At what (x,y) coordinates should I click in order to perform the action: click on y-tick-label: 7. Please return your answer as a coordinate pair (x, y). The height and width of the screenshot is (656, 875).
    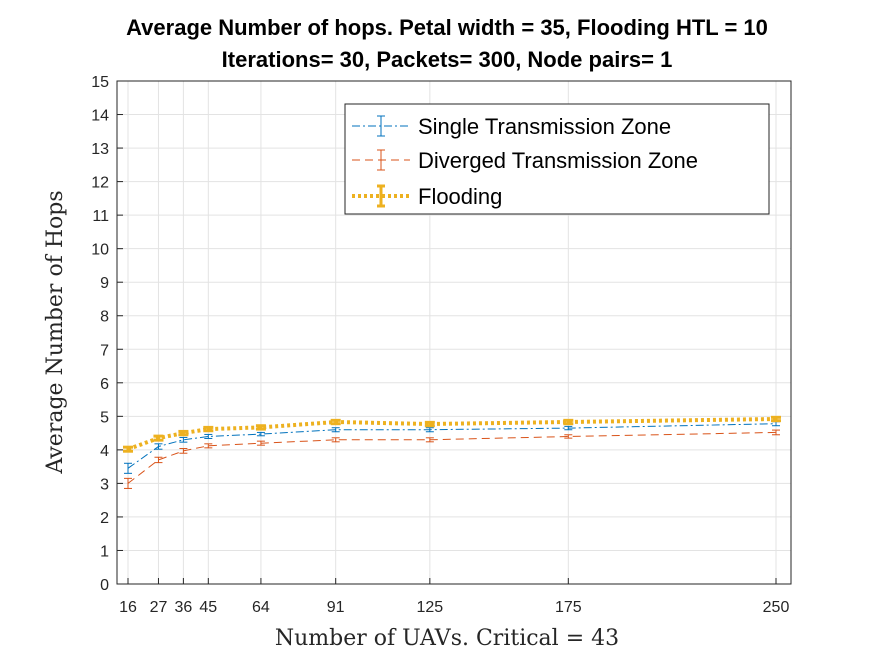
    Looking at the image, I should click on (104, 350).